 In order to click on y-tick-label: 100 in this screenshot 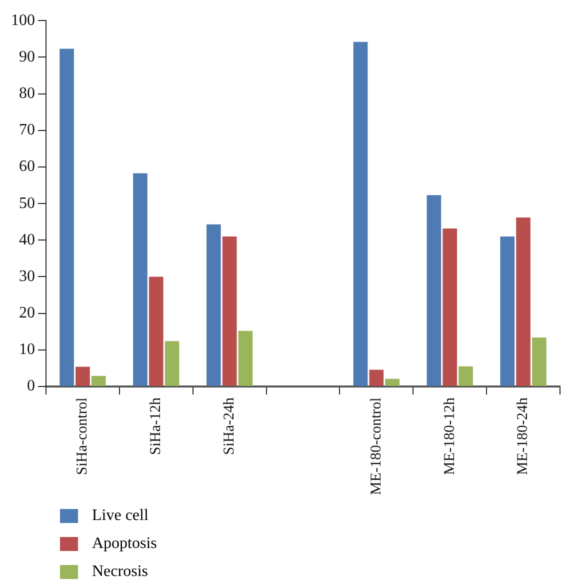, I will do `click(23, 20)`.